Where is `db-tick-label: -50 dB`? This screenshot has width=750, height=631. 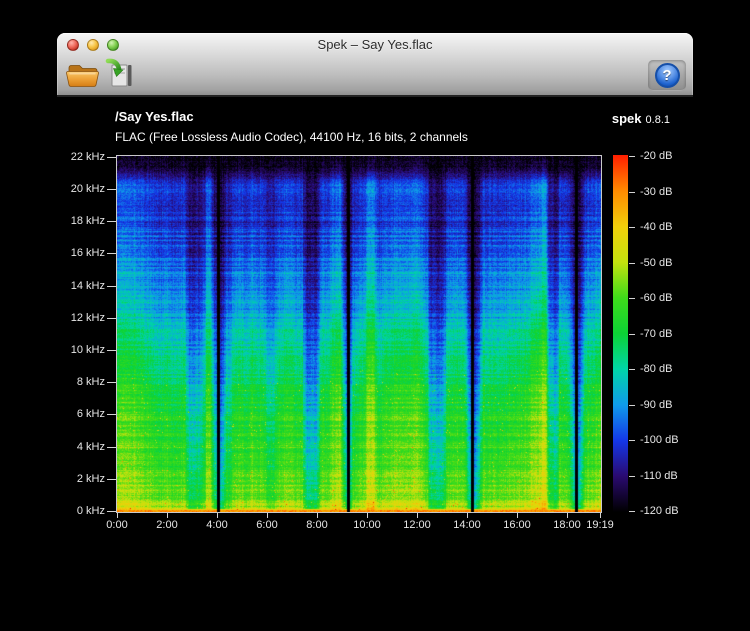 db-tick-label: -50 dB is located at coordinates (656, 263).